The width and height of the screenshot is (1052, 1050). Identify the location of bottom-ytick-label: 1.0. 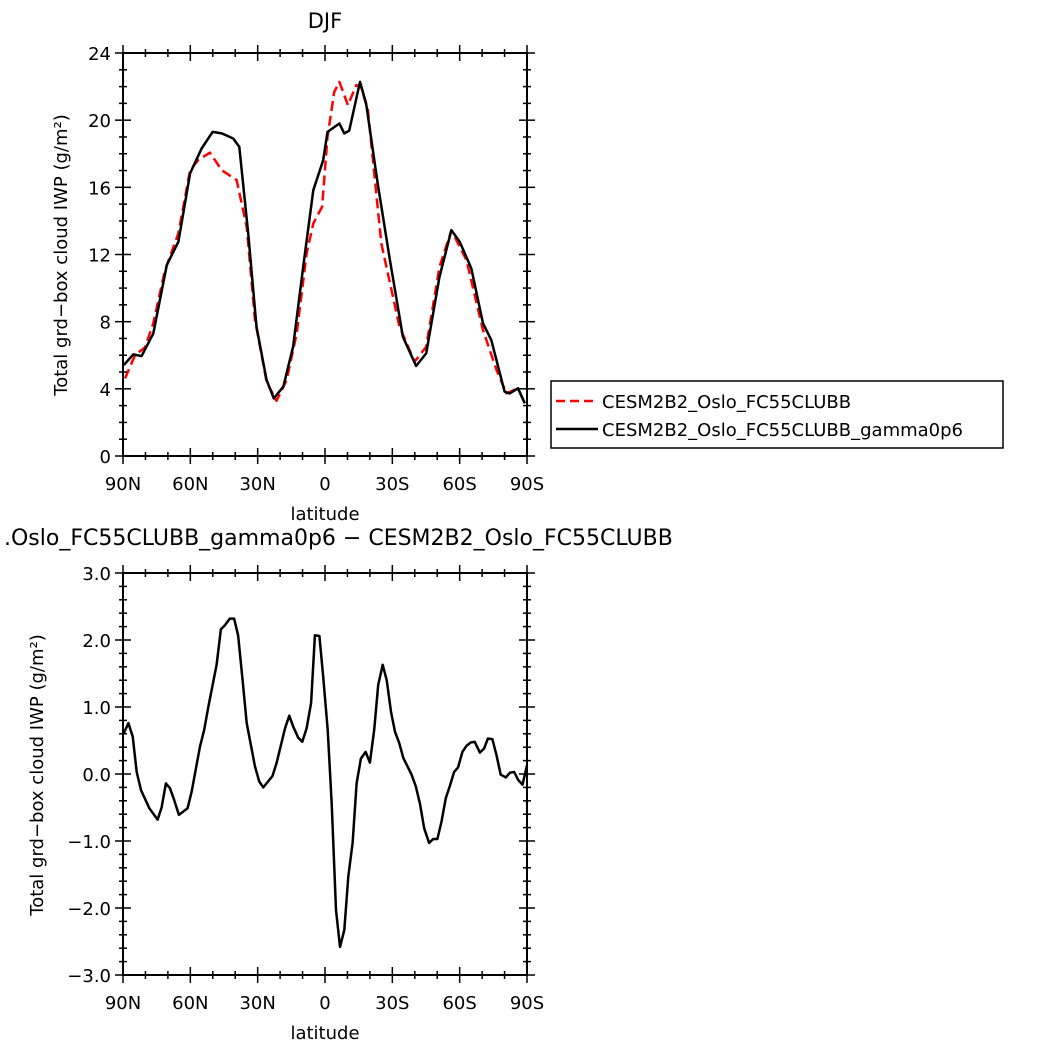
(96, 708).